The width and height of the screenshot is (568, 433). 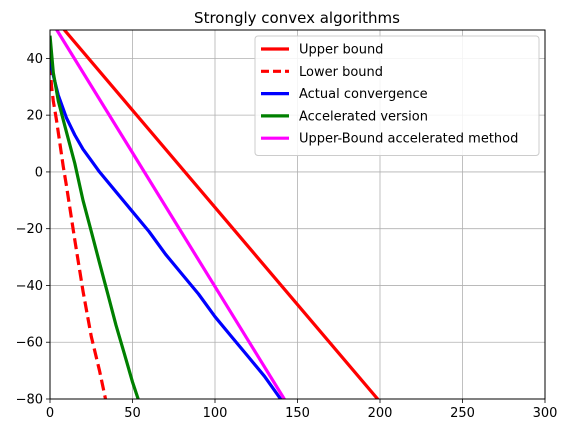 What do you see at coordinates (29, 286) in the screenshot?
I see `y-tick-label: −40` at bounding box center [29, 286].